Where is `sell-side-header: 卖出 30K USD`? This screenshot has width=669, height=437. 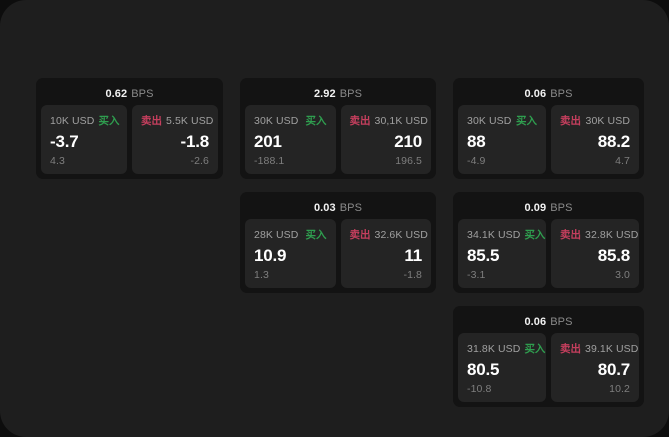 sell-side-header: 卖出 30K USD is located at coordinates (595, 121).